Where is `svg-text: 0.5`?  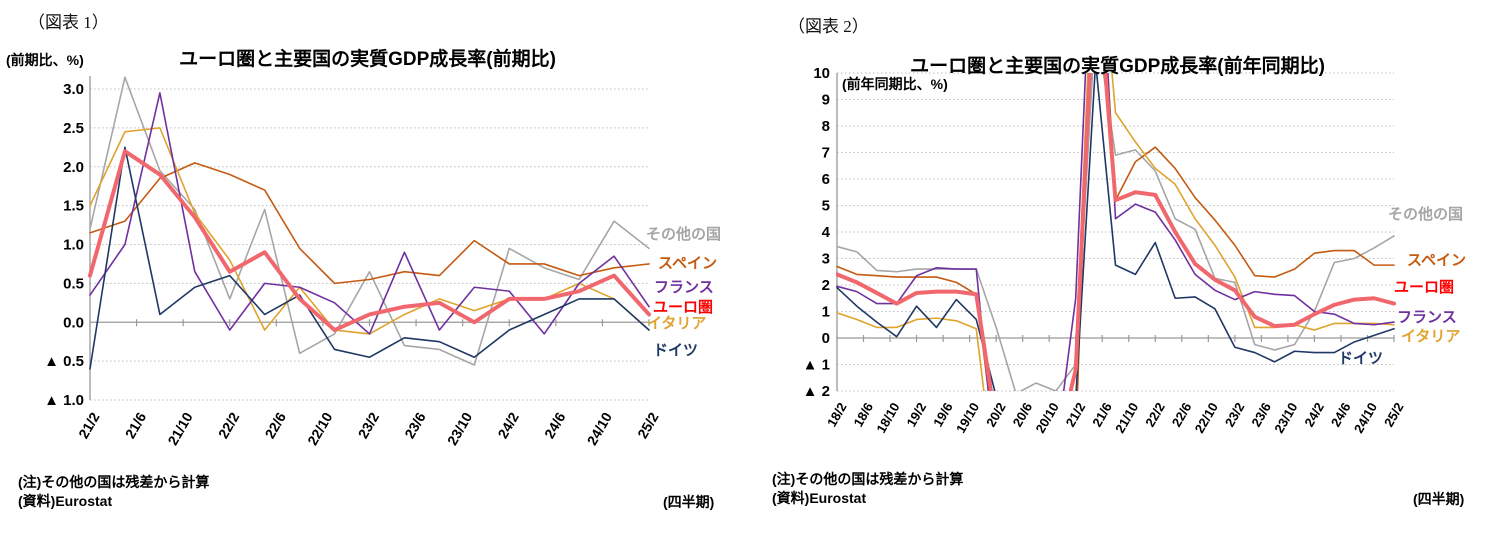
svg-text: 0.5 is located at coordinates (73, 283).